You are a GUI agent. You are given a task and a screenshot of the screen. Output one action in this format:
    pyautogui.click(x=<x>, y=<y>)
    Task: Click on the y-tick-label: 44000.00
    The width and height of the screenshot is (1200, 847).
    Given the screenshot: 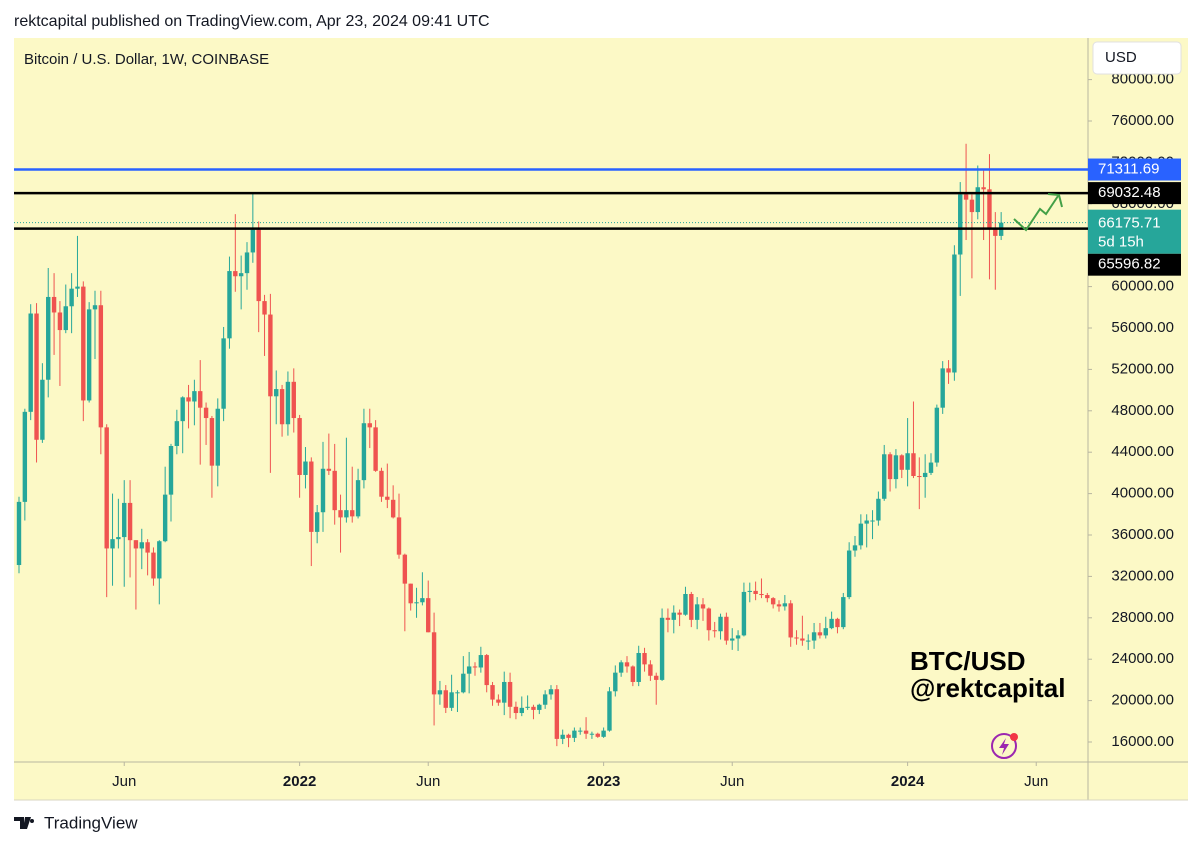 What is the action you would take?
    pyautogui.click(x=1142, y=451)
    